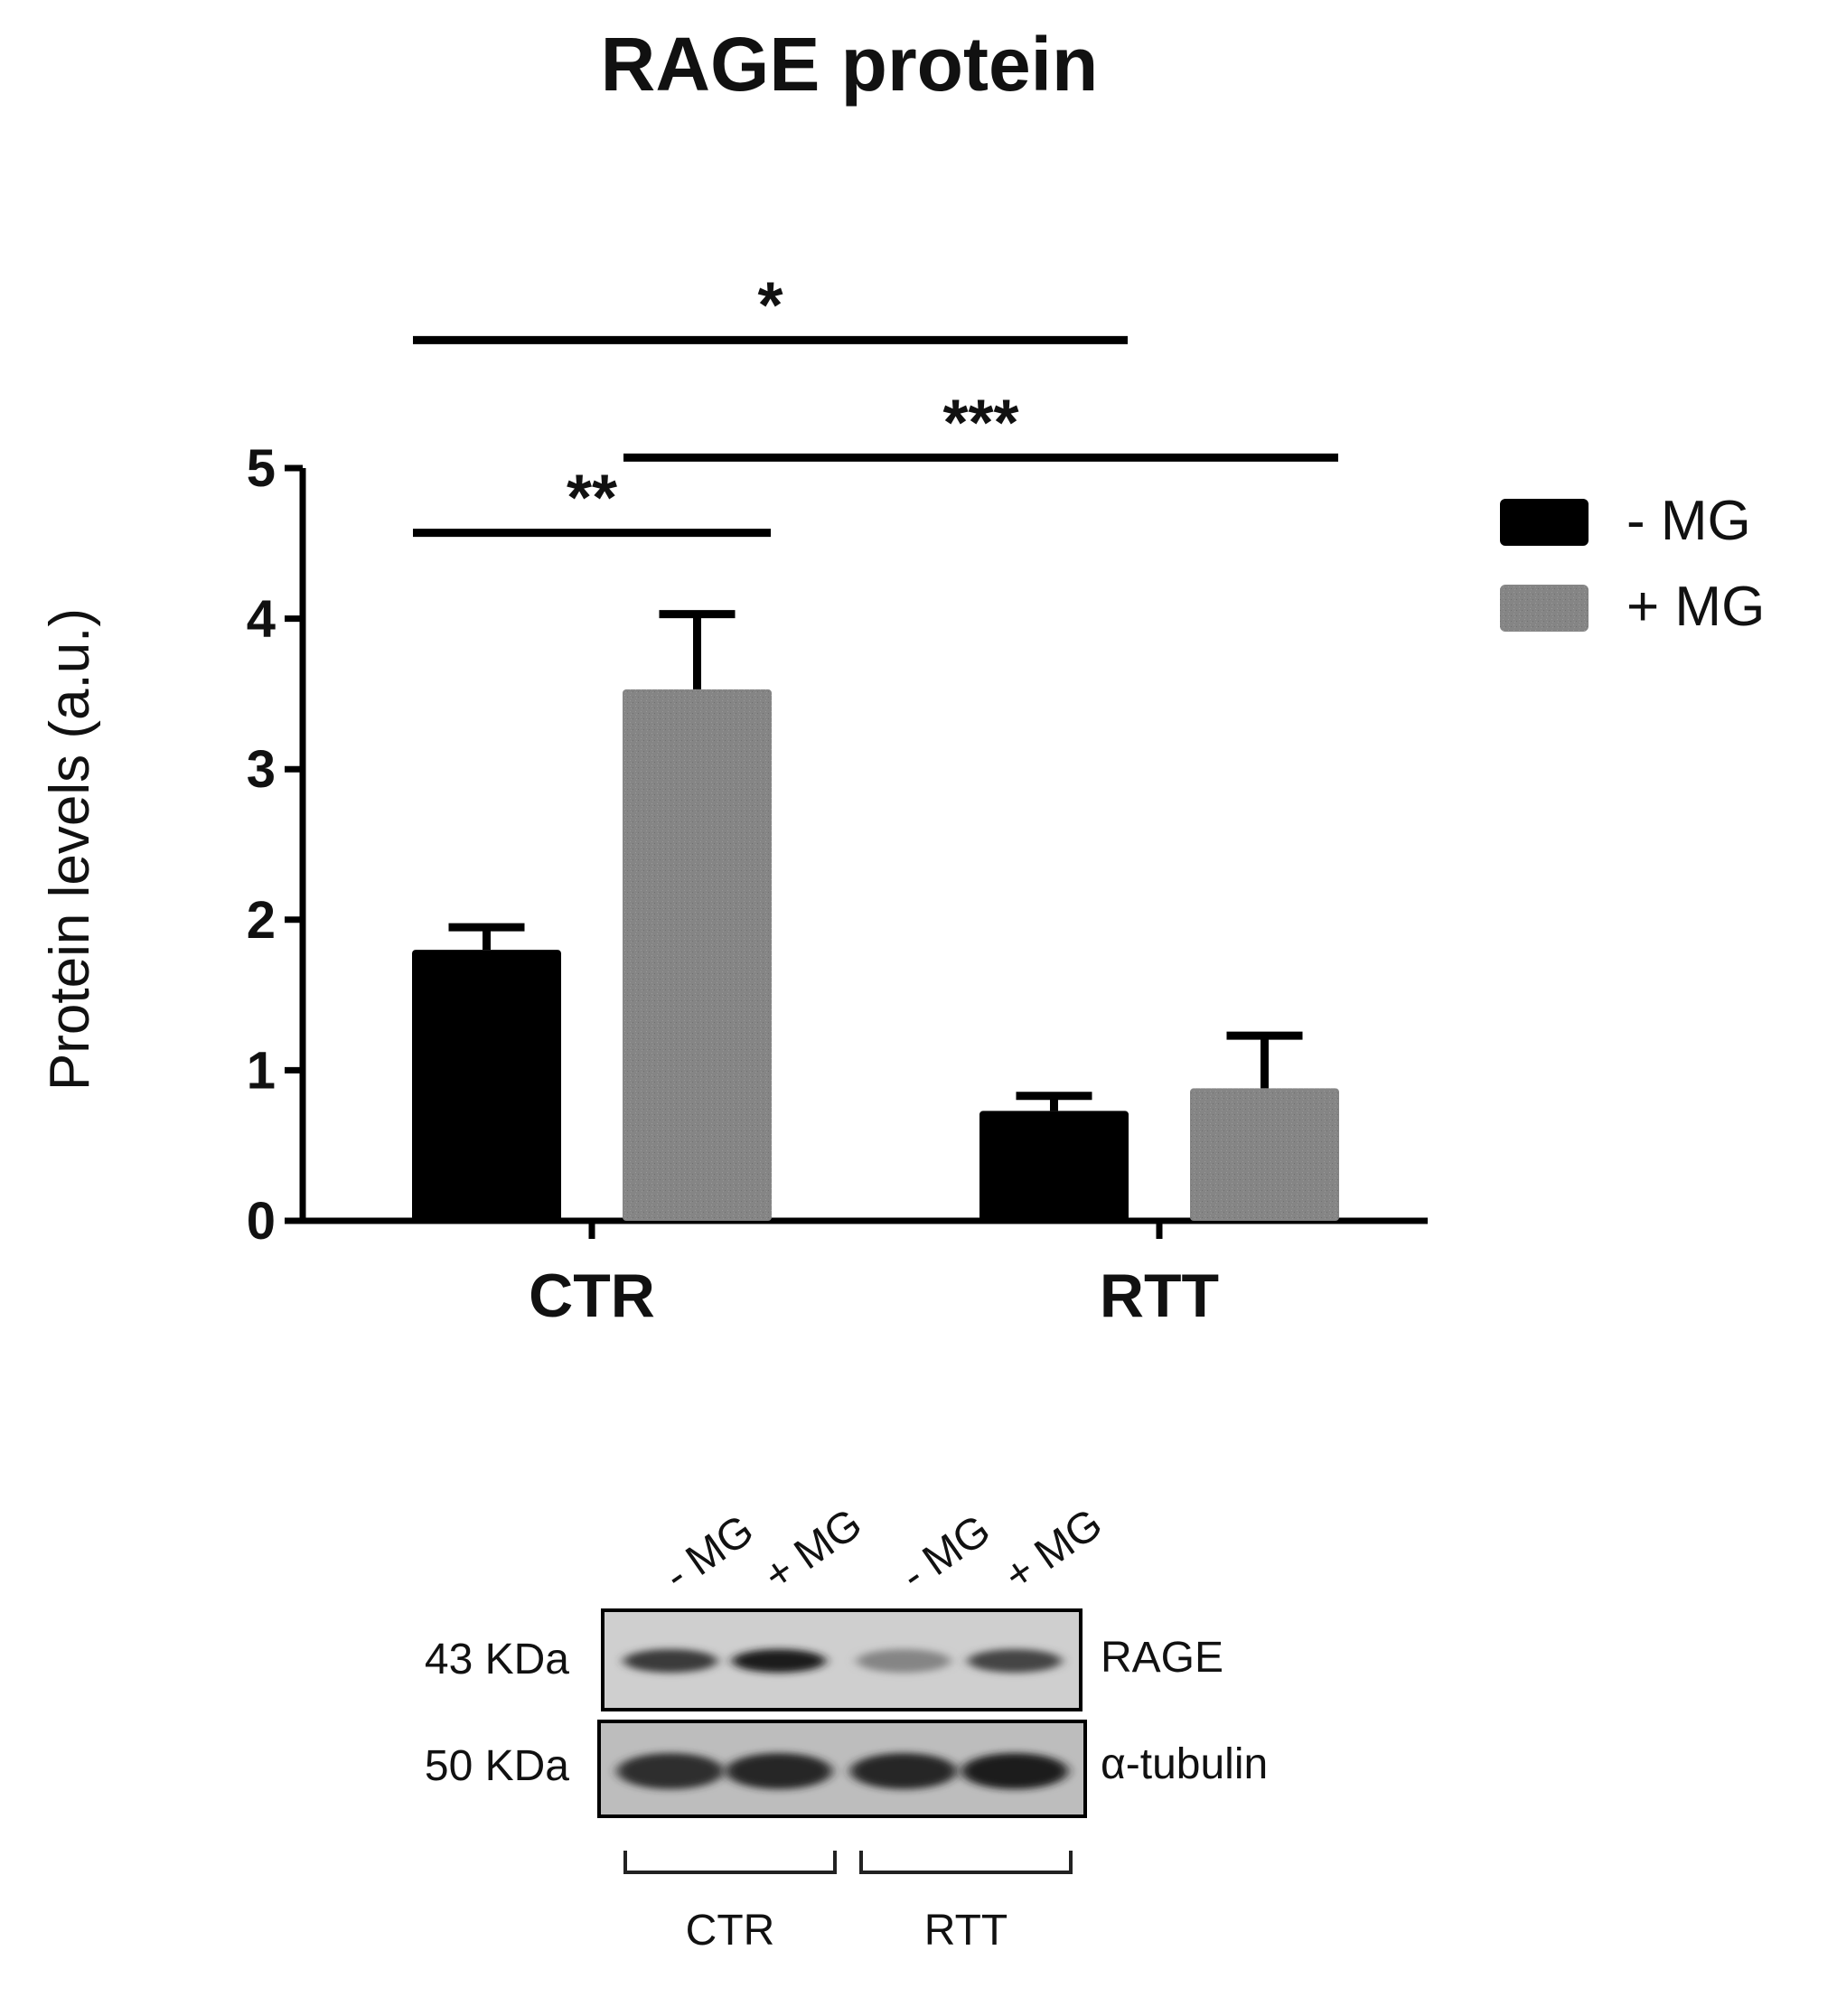 This screenshot has height=2016, width=1837. Describe the element at coordinates (980, 423) in the screenshot. I see `significance-label: ***` at that location.